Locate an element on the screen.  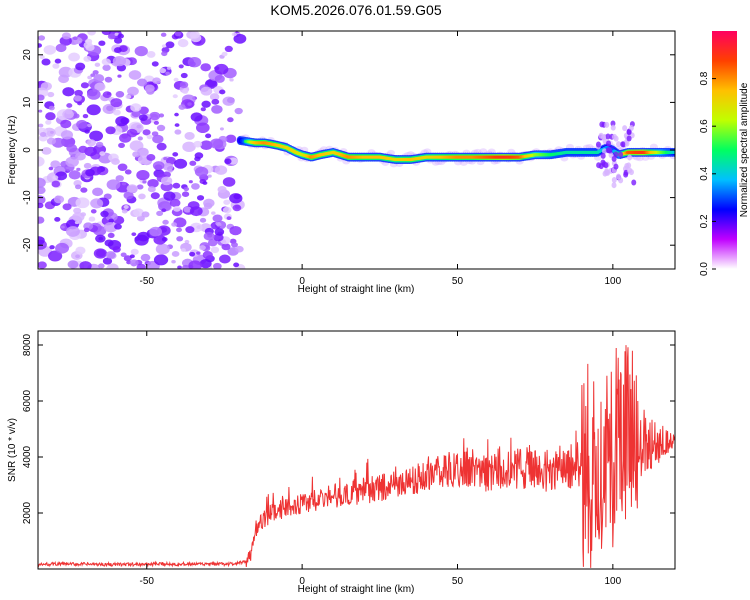
snr-y-tick-label: 6000 is located at coordinates (27, 400).